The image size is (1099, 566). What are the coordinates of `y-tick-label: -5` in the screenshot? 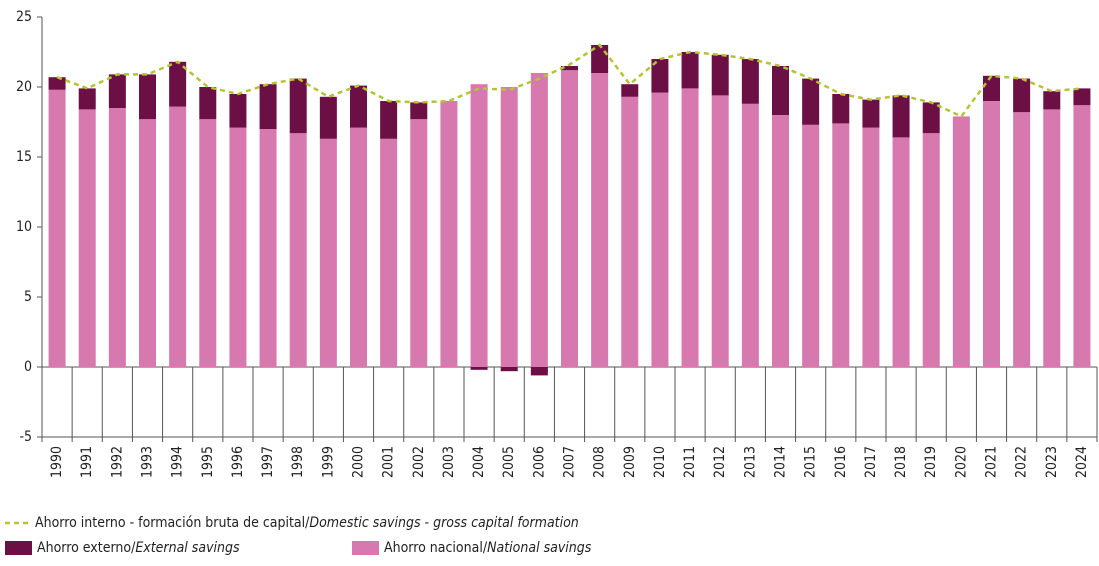 It's located at (25, 437).